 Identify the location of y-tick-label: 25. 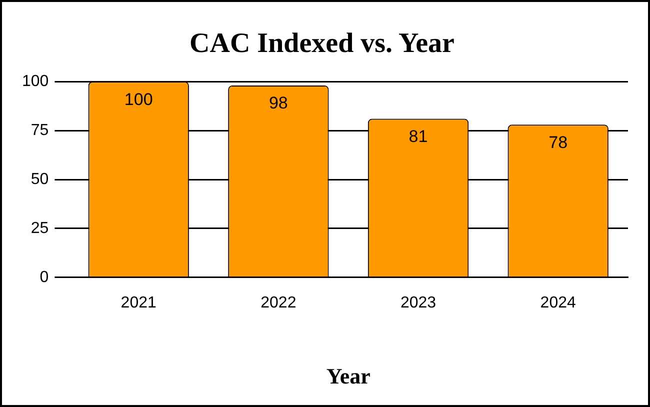
(39, 228).